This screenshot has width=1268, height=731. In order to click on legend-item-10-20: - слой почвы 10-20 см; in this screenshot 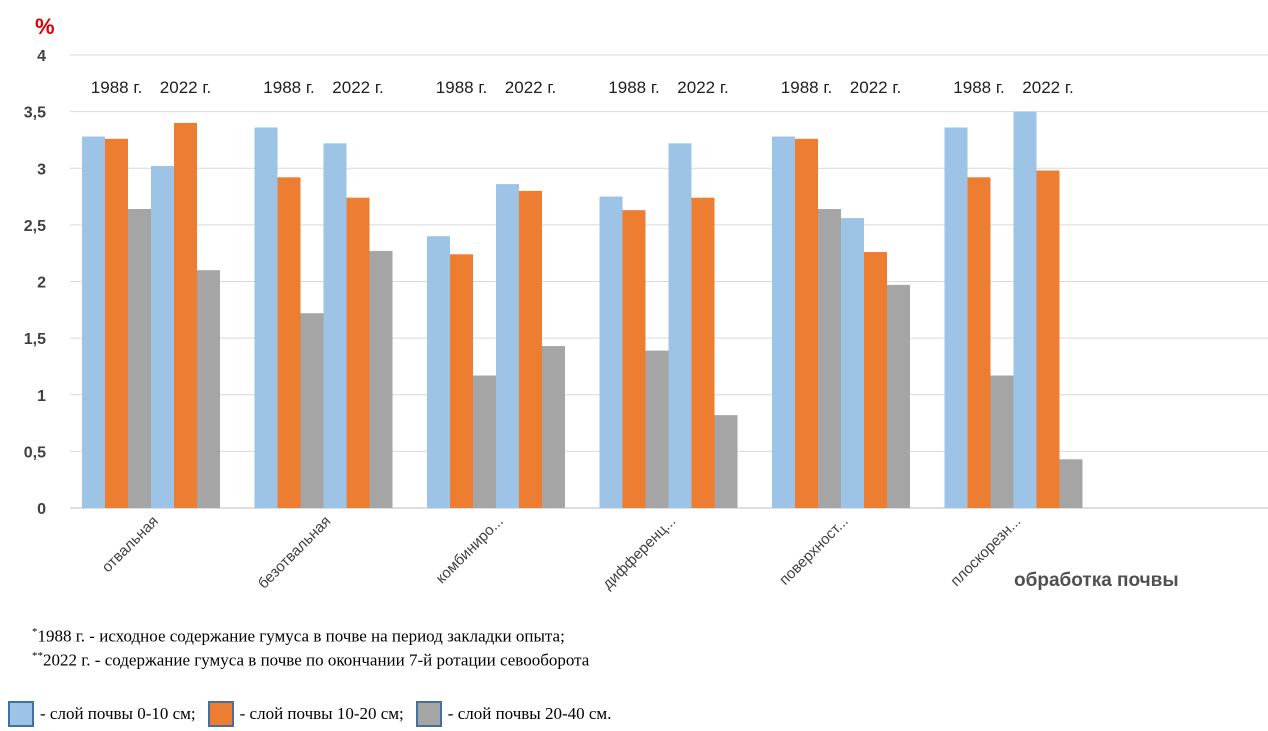, I will do `click(305, 714)`.